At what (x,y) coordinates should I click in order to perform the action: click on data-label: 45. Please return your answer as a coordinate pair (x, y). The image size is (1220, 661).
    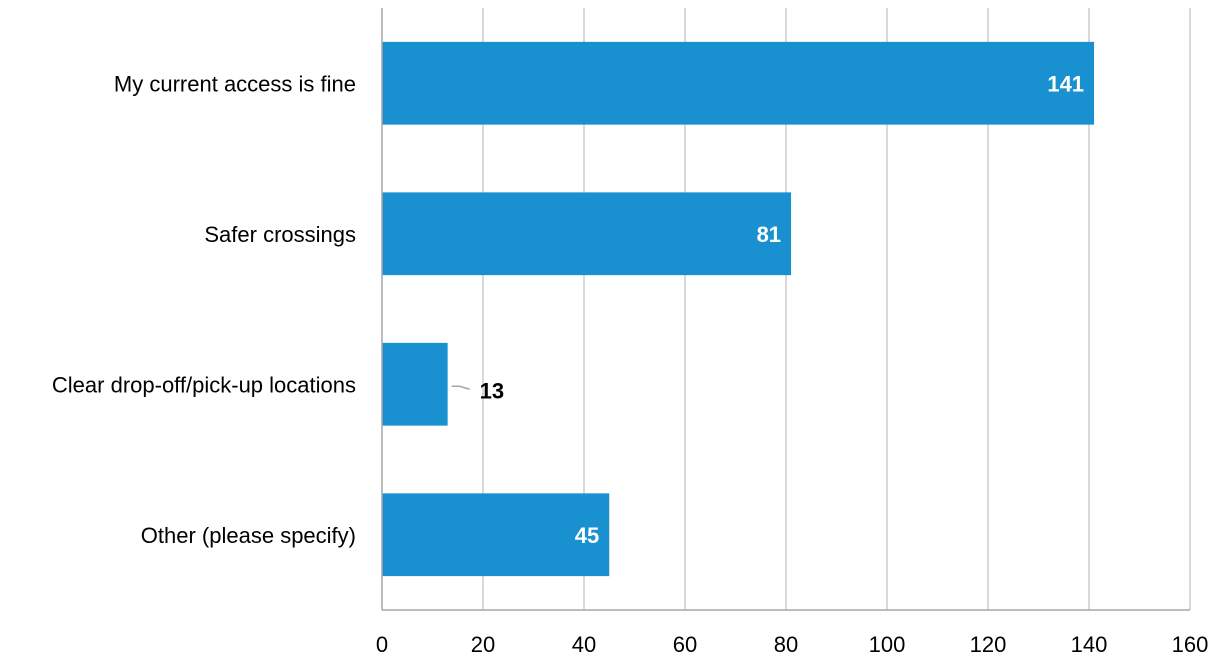
    Looking at the image, I should click on (587, 535).